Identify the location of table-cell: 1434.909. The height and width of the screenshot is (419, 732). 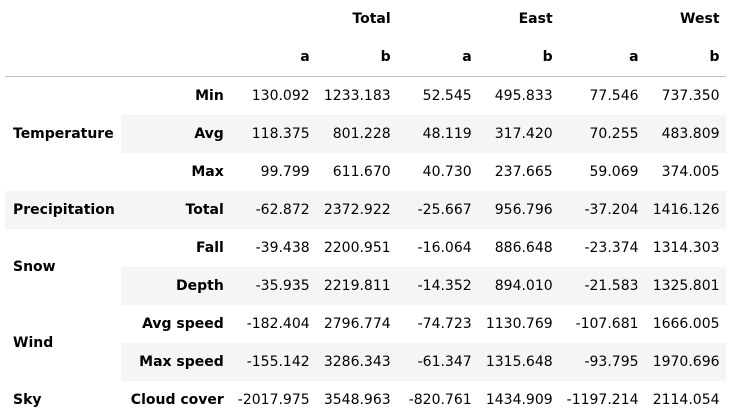
(518, 400).